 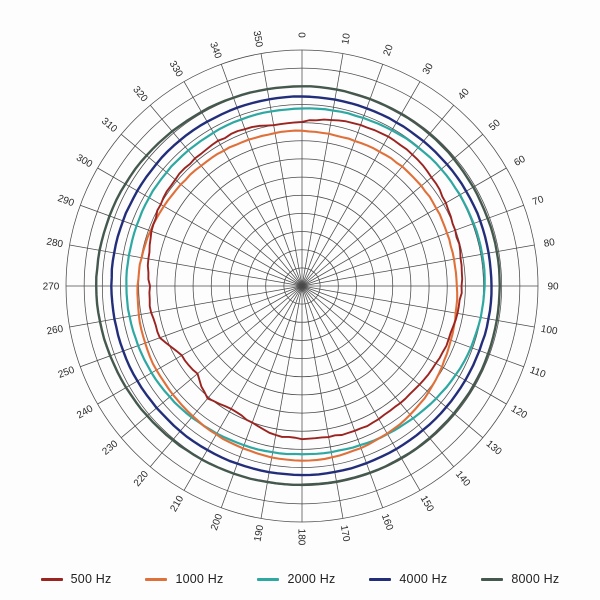 What do you see at coordinates (311, 579) in the screenshot?
I see `legend-label-2000hz: 2000 Hz` at bounding box center [311, 579].